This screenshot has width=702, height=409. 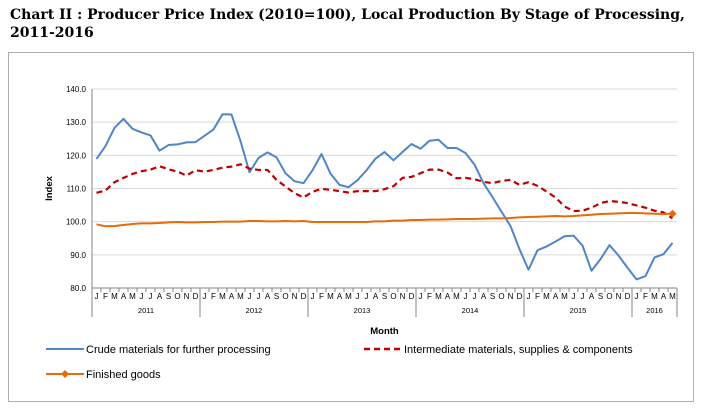 What do you see at coordinates (76, 89) in the screenshot?
I see `y-tick-label: 140.0` at bounding box center [76, 89].